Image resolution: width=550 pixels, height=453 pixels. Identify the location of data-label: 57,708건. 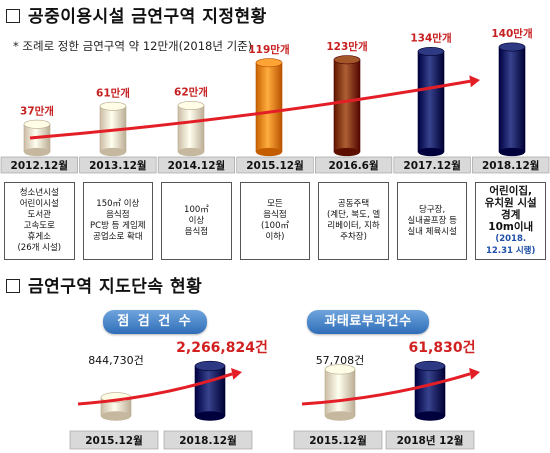
(340, 360).